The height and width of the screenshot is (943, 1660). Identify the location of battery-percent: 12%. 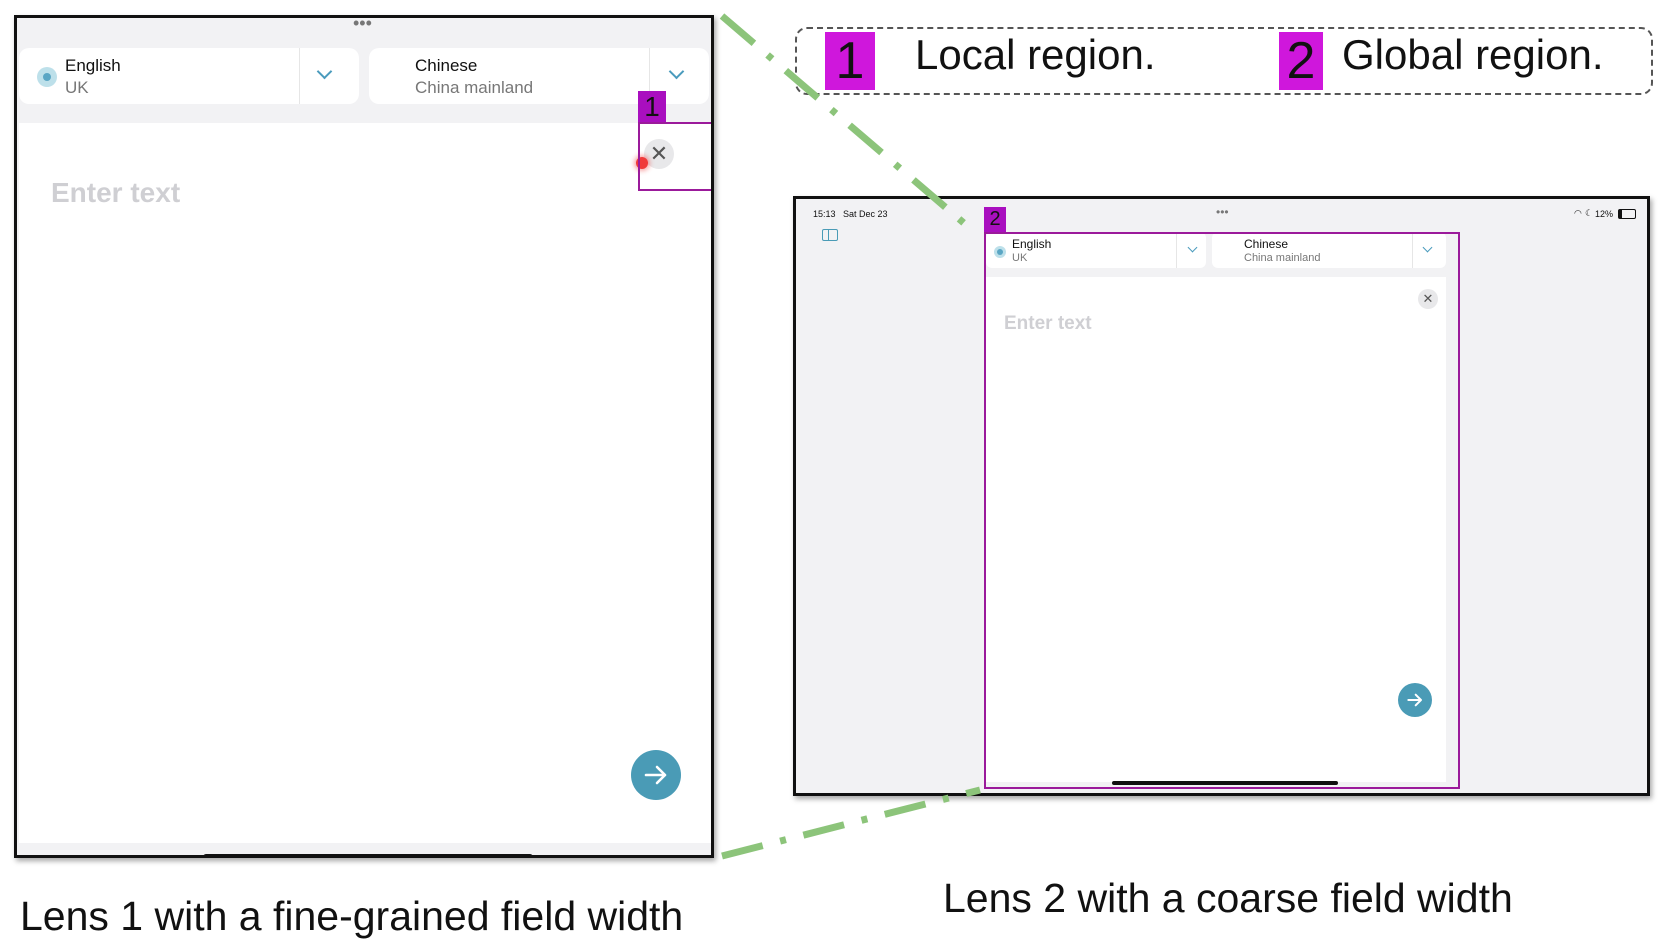
(1604, 214).